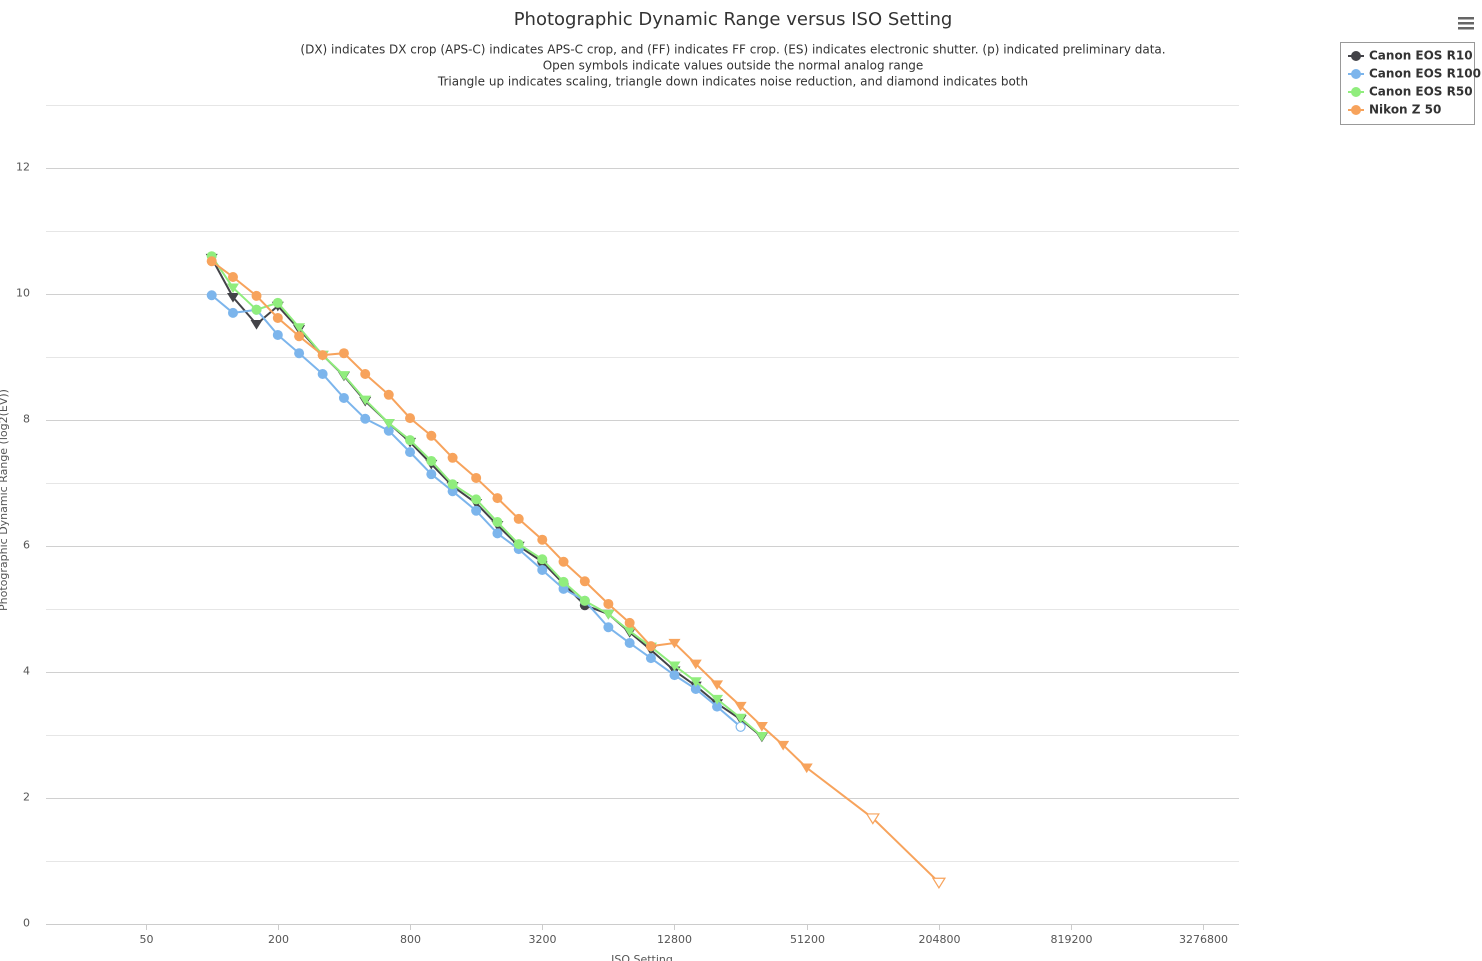  What do you see at coordinates (543, 939) in the screenshot?
I see `x-tick-label: 3200` at bounding box center [543, 939].